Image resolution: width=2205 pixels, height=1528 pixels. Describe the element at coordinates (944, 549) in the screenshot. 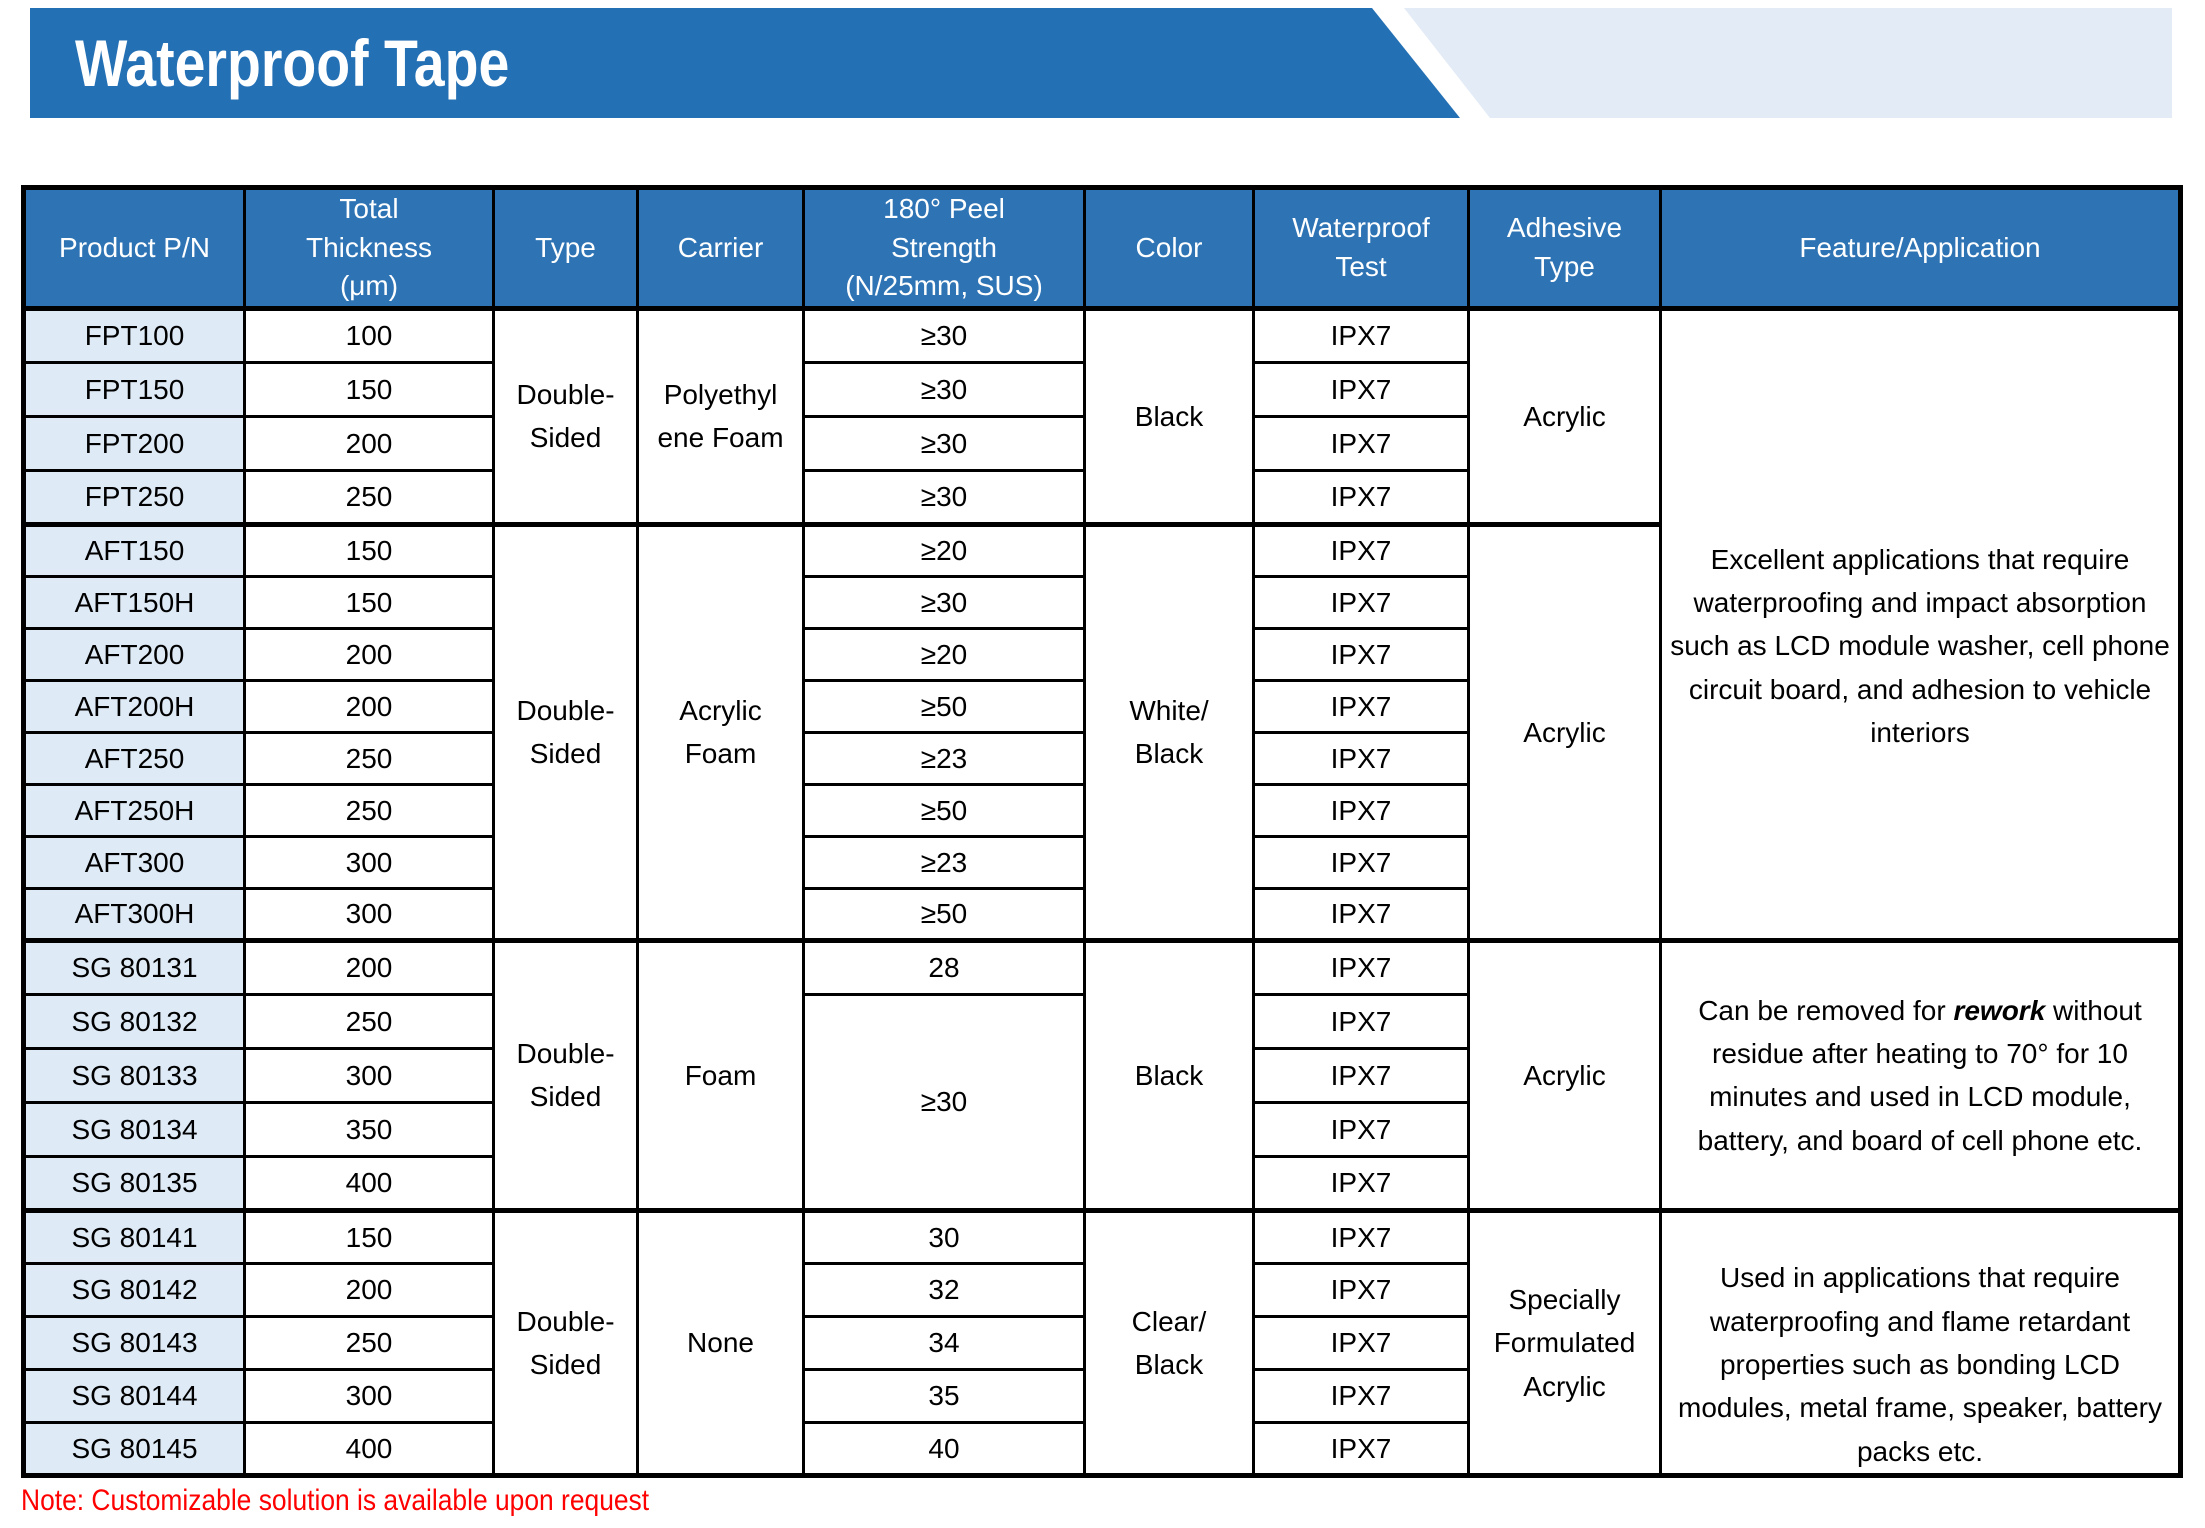

I see `peel-cell: ≥20` at that location.